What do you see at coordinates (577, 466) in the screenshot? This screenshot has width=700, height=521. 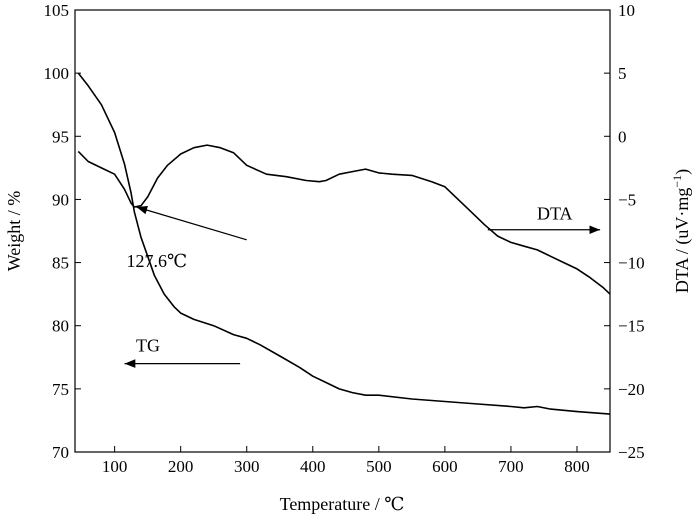 I see `x-tick-label: 800` at bounding box center [577, 466].